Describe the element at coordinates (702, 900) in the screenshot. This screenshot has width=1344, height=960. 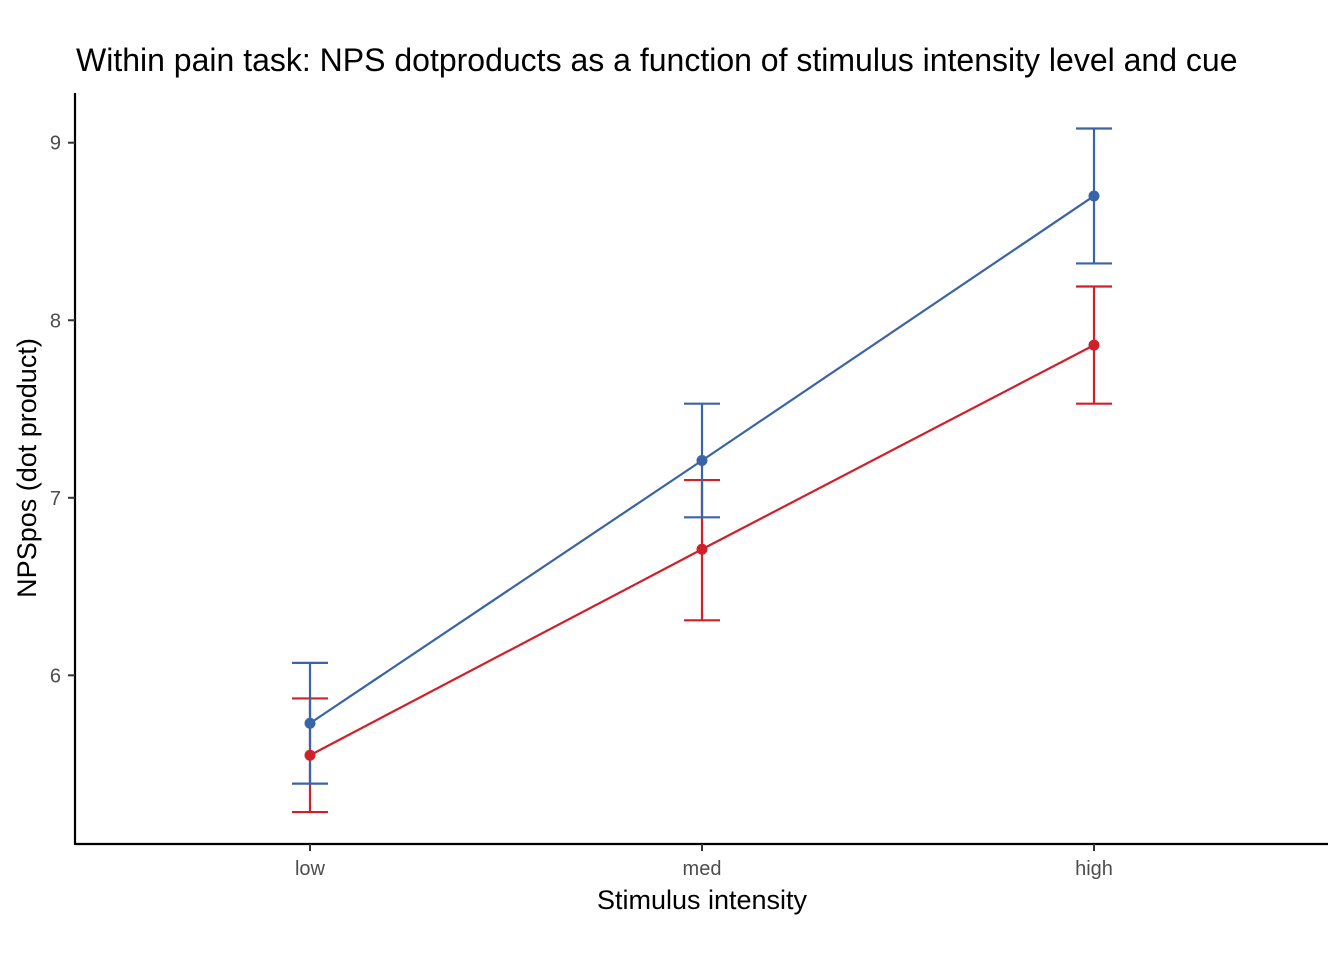
I see `x-axis-label: Stimulus intensity` at that location.